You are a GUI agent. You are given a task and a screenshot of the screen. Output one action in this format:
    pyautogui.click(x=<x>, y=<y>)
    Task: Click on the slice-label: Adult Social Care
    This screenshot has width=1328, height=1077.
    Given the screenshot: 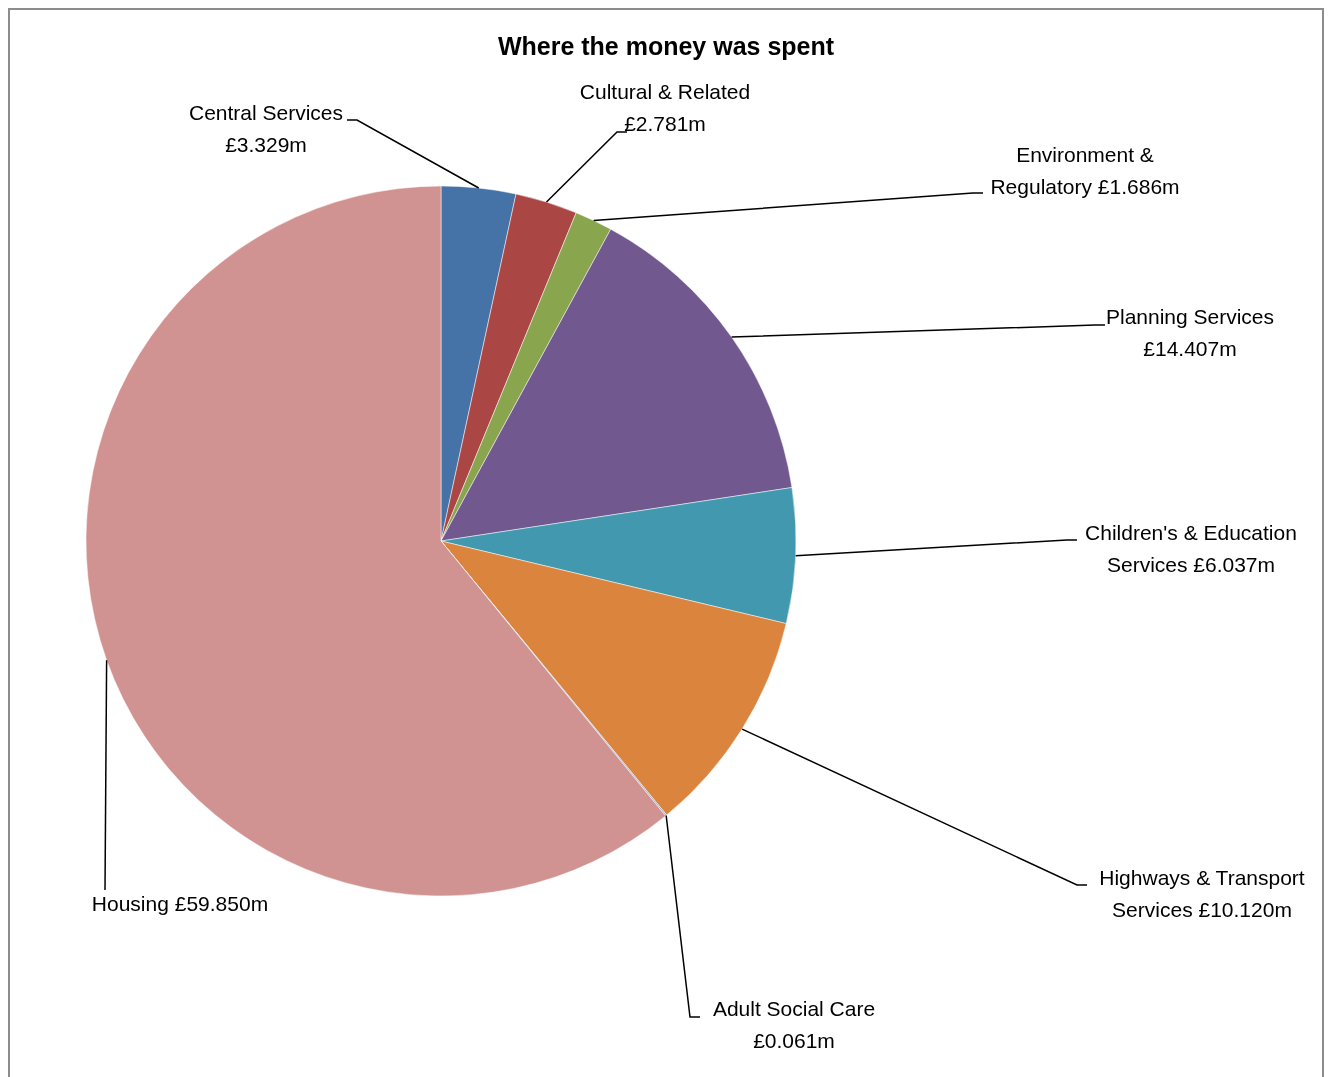 What is the action you would take?
    pyautogui.click(x=794, y=1008)
    